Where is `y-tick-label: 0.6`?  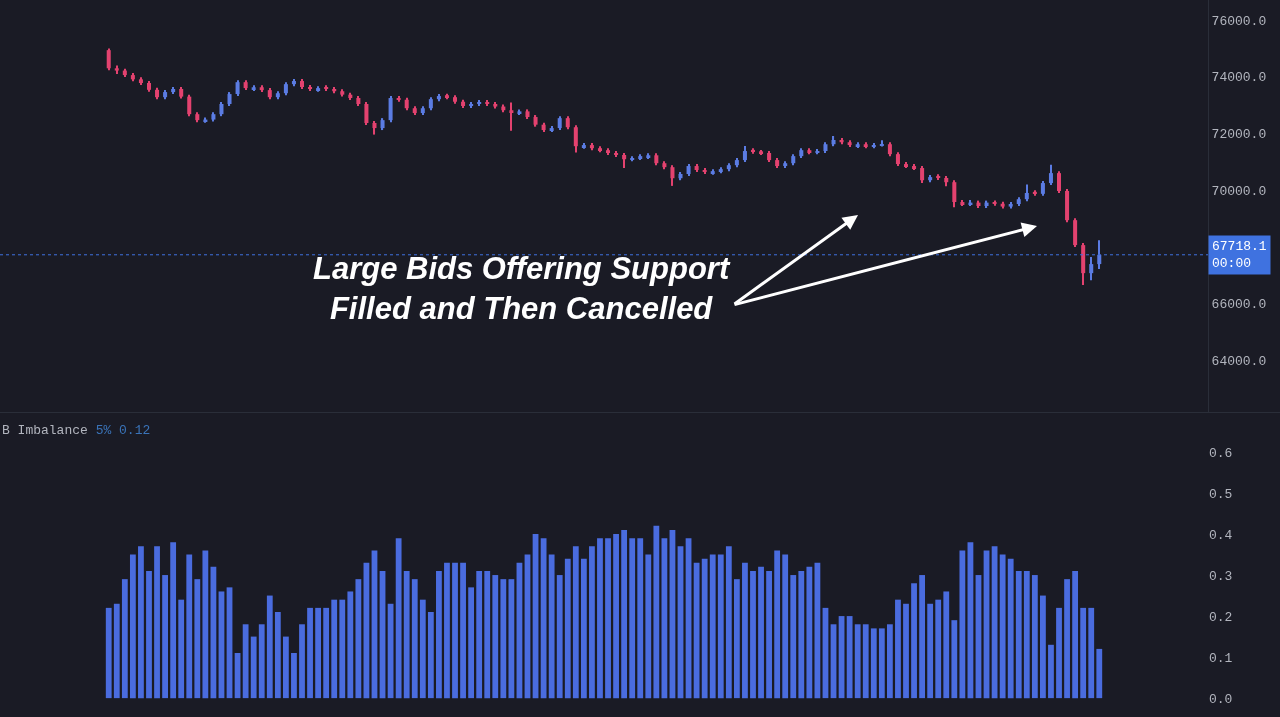 y-tick-label: 0.6 is located at coordinates (1221, 453).